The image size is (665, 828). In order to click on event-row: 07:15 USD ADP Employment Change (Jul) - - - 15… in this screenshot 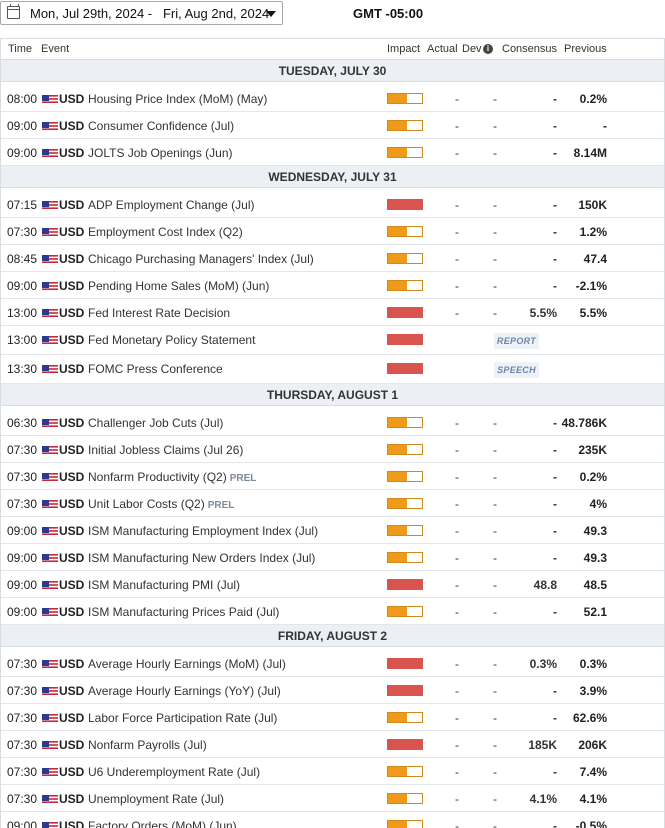, I will do `click(332, 204)`.